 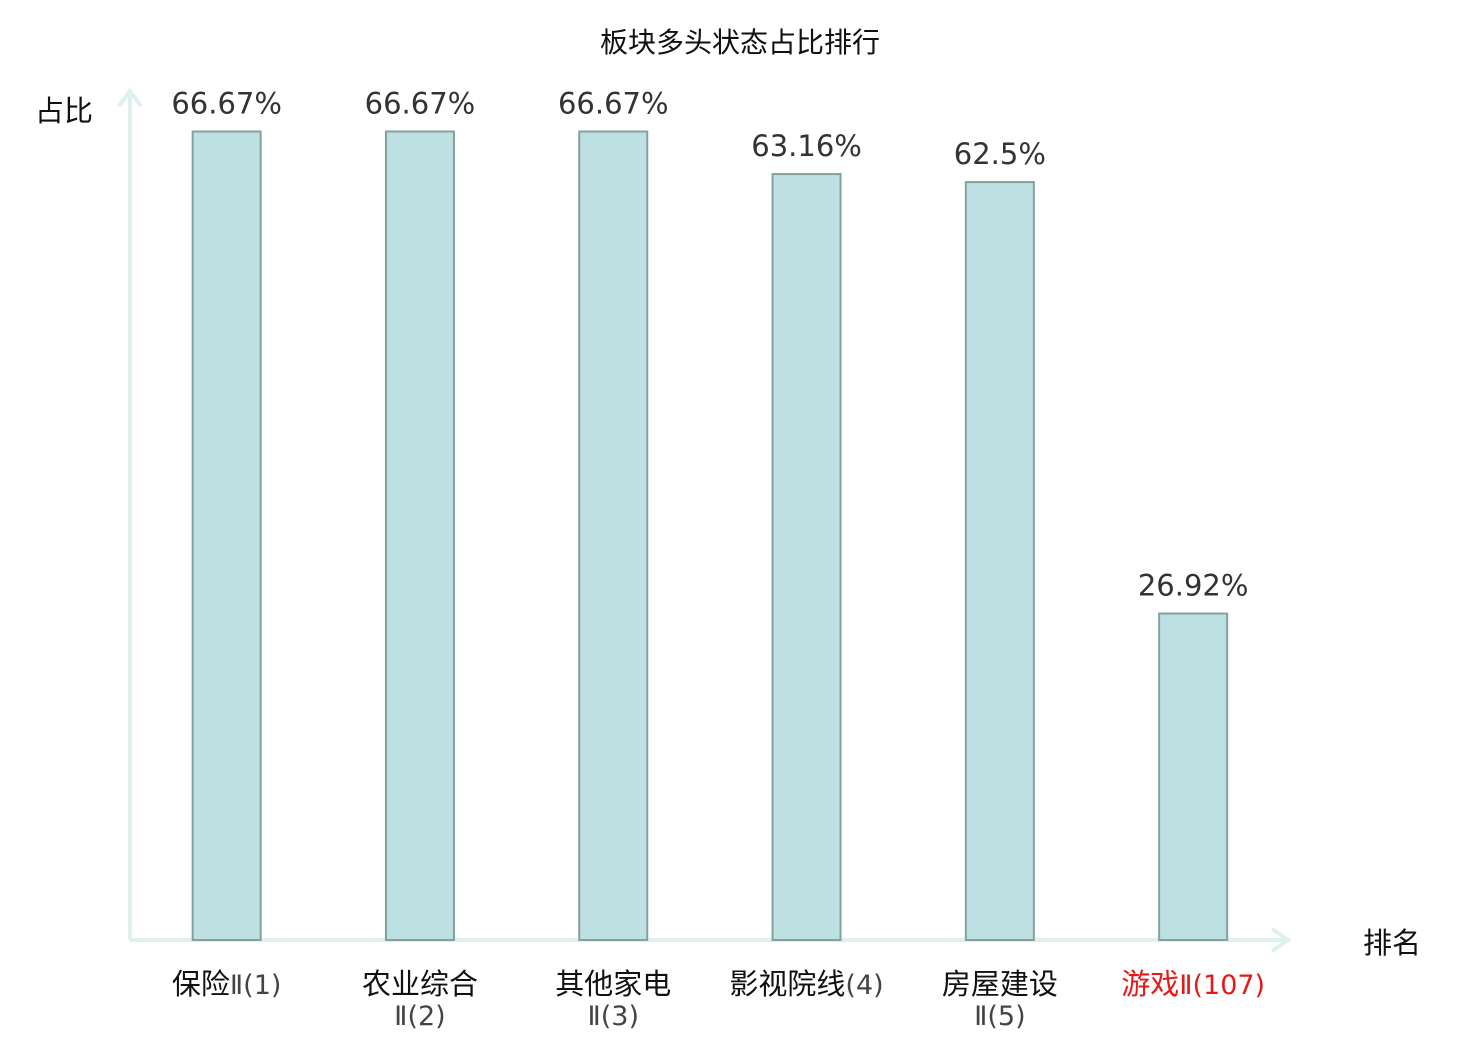 I want to click on category-label: 影视院线(4), so click(x=806, y=984).